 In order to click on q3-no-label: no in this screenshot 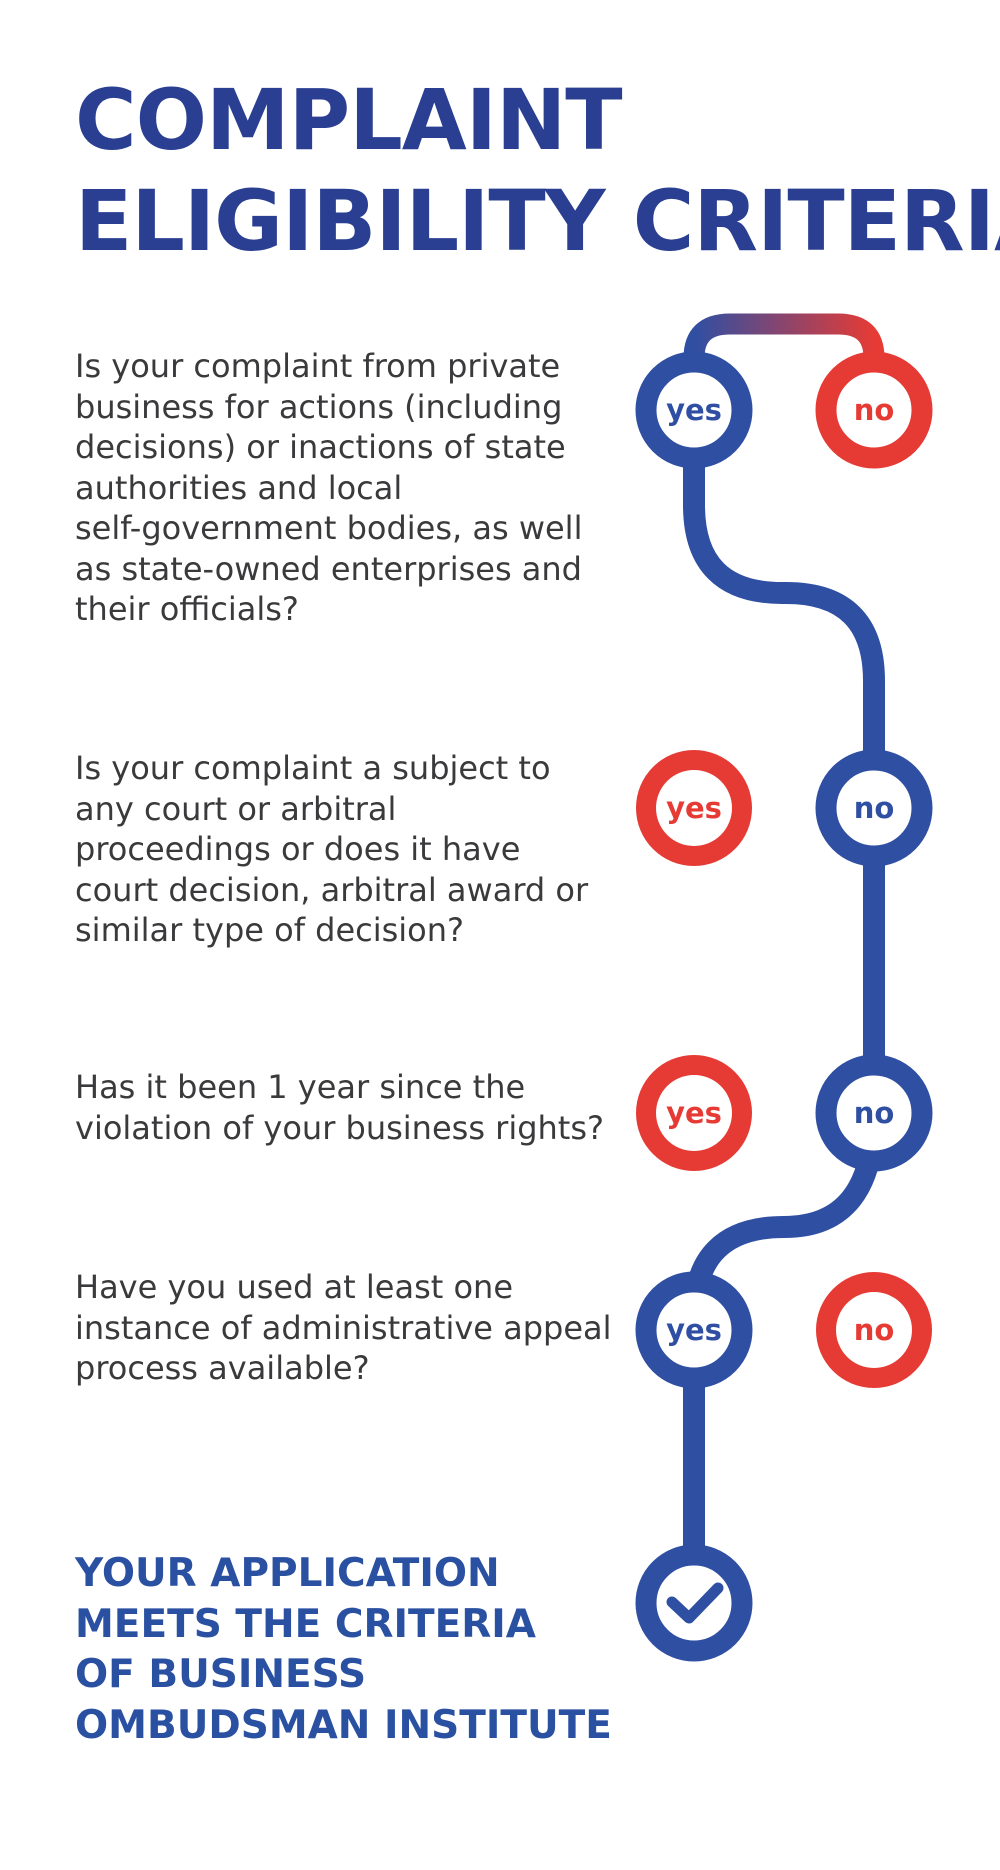, I will do `click(874, 1113)`.